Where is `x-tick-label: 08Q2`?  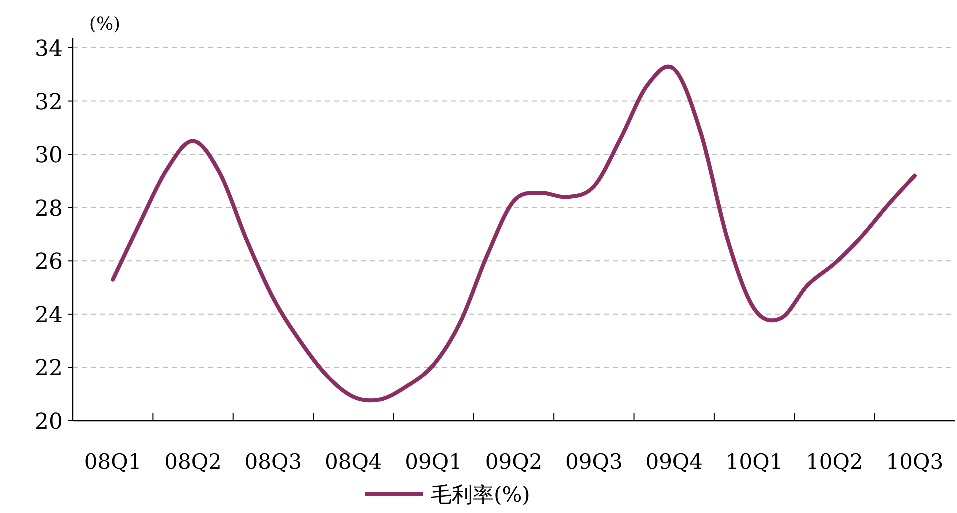 x-tick-label: 08Q2 is located at coordinates (193, 462).